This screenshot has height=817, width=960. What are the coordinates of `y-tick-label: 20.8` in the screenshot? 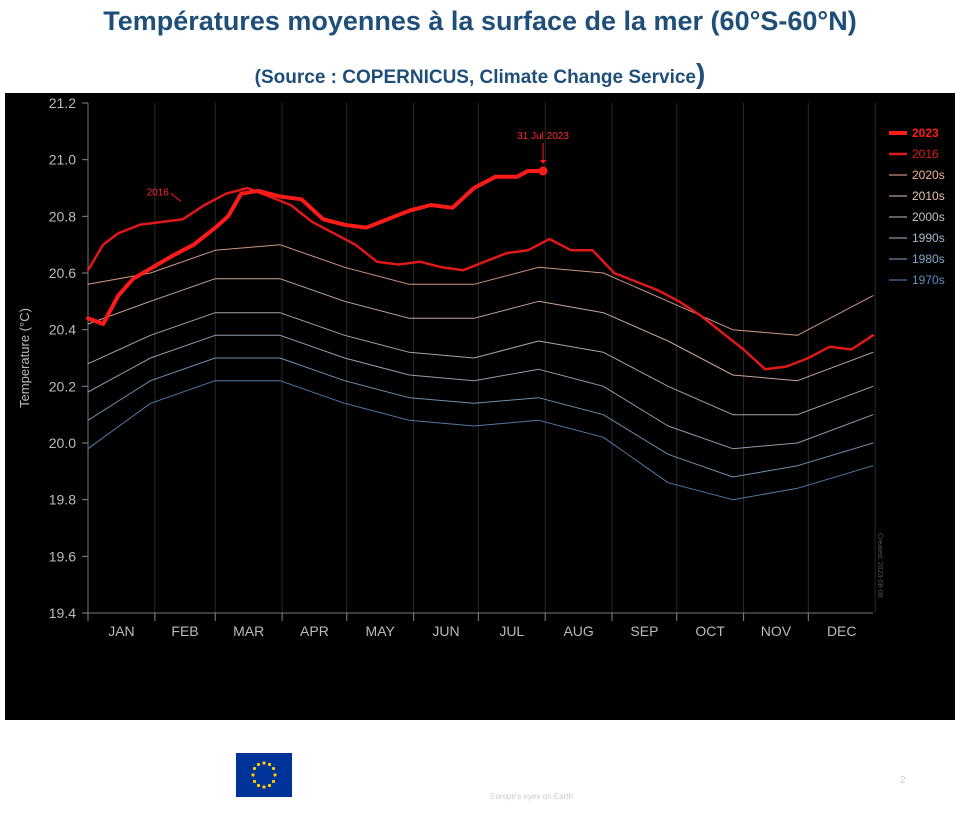 It's located at (62, 216).